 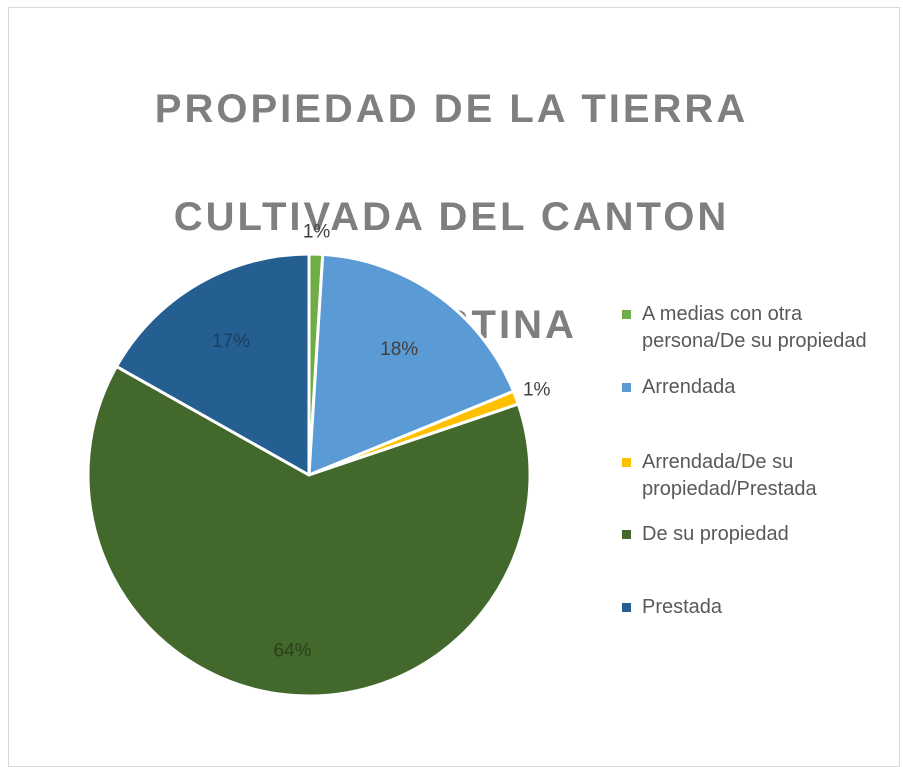 I want to click on legend-item-de-su-propiedad: De su propiedad, so click(x=762, y=534).